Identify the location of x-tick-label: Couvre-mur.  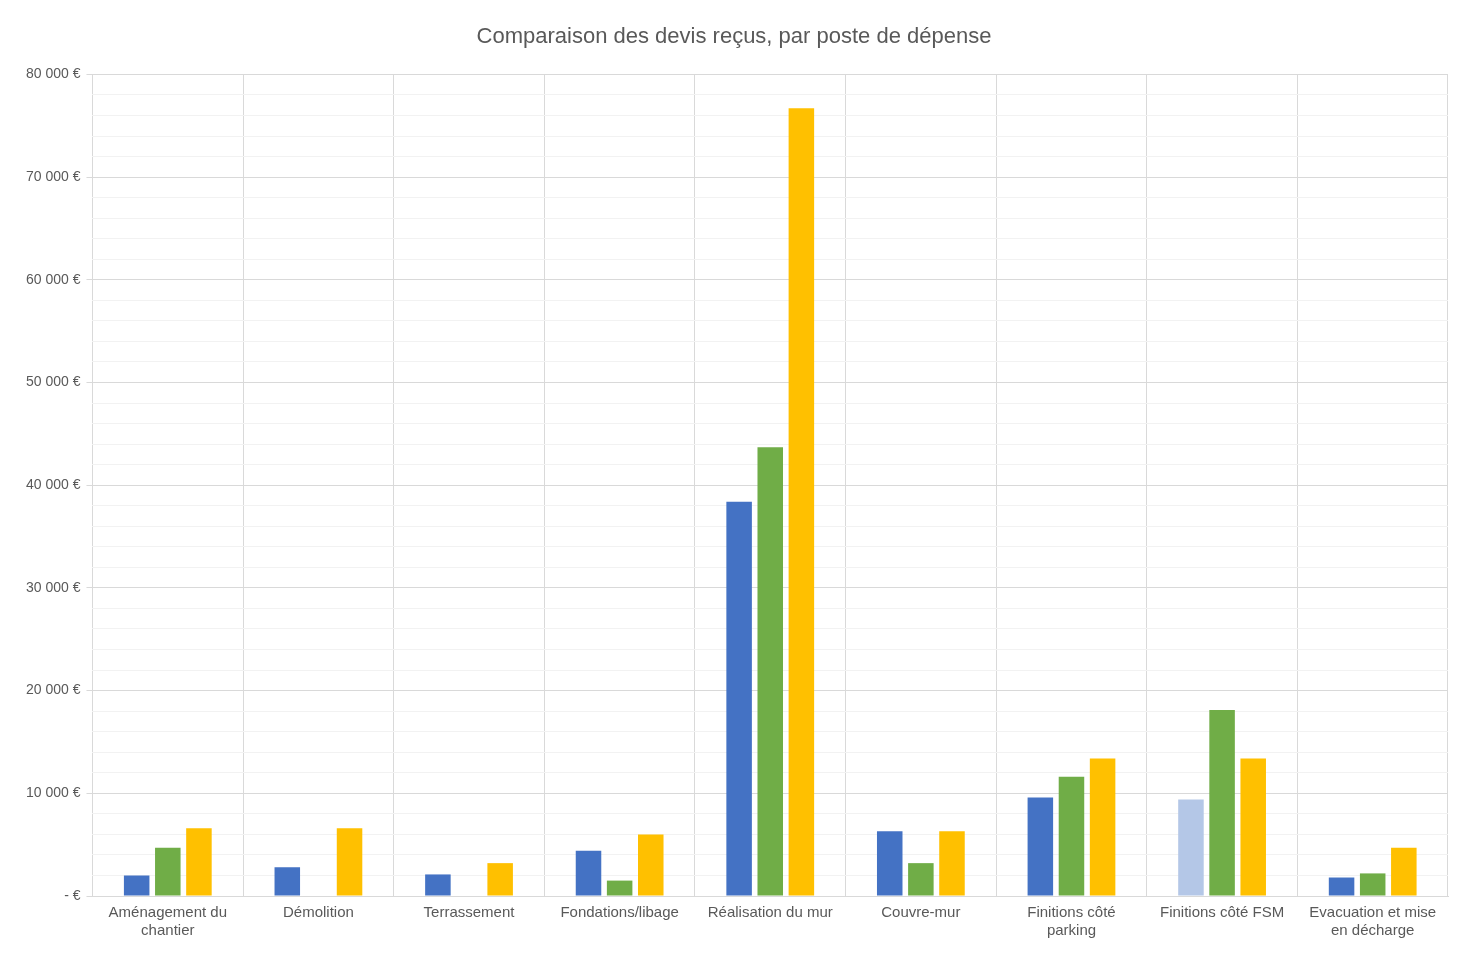
(921, 912).